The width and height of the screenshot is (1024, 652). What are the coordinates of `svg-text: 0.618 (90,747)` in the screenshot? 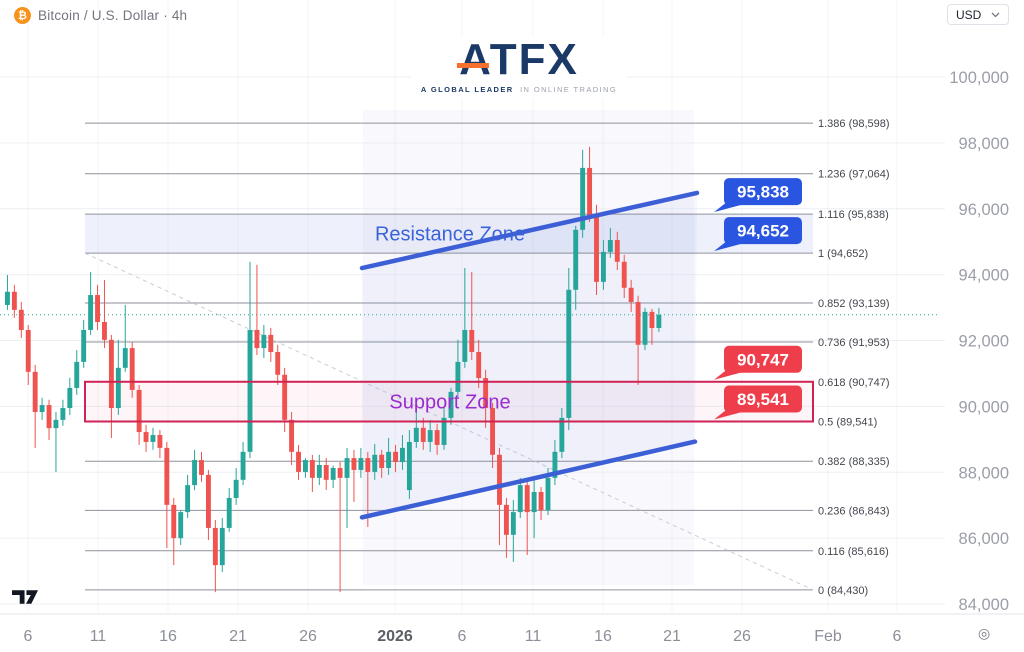 It's located at (854, 383).